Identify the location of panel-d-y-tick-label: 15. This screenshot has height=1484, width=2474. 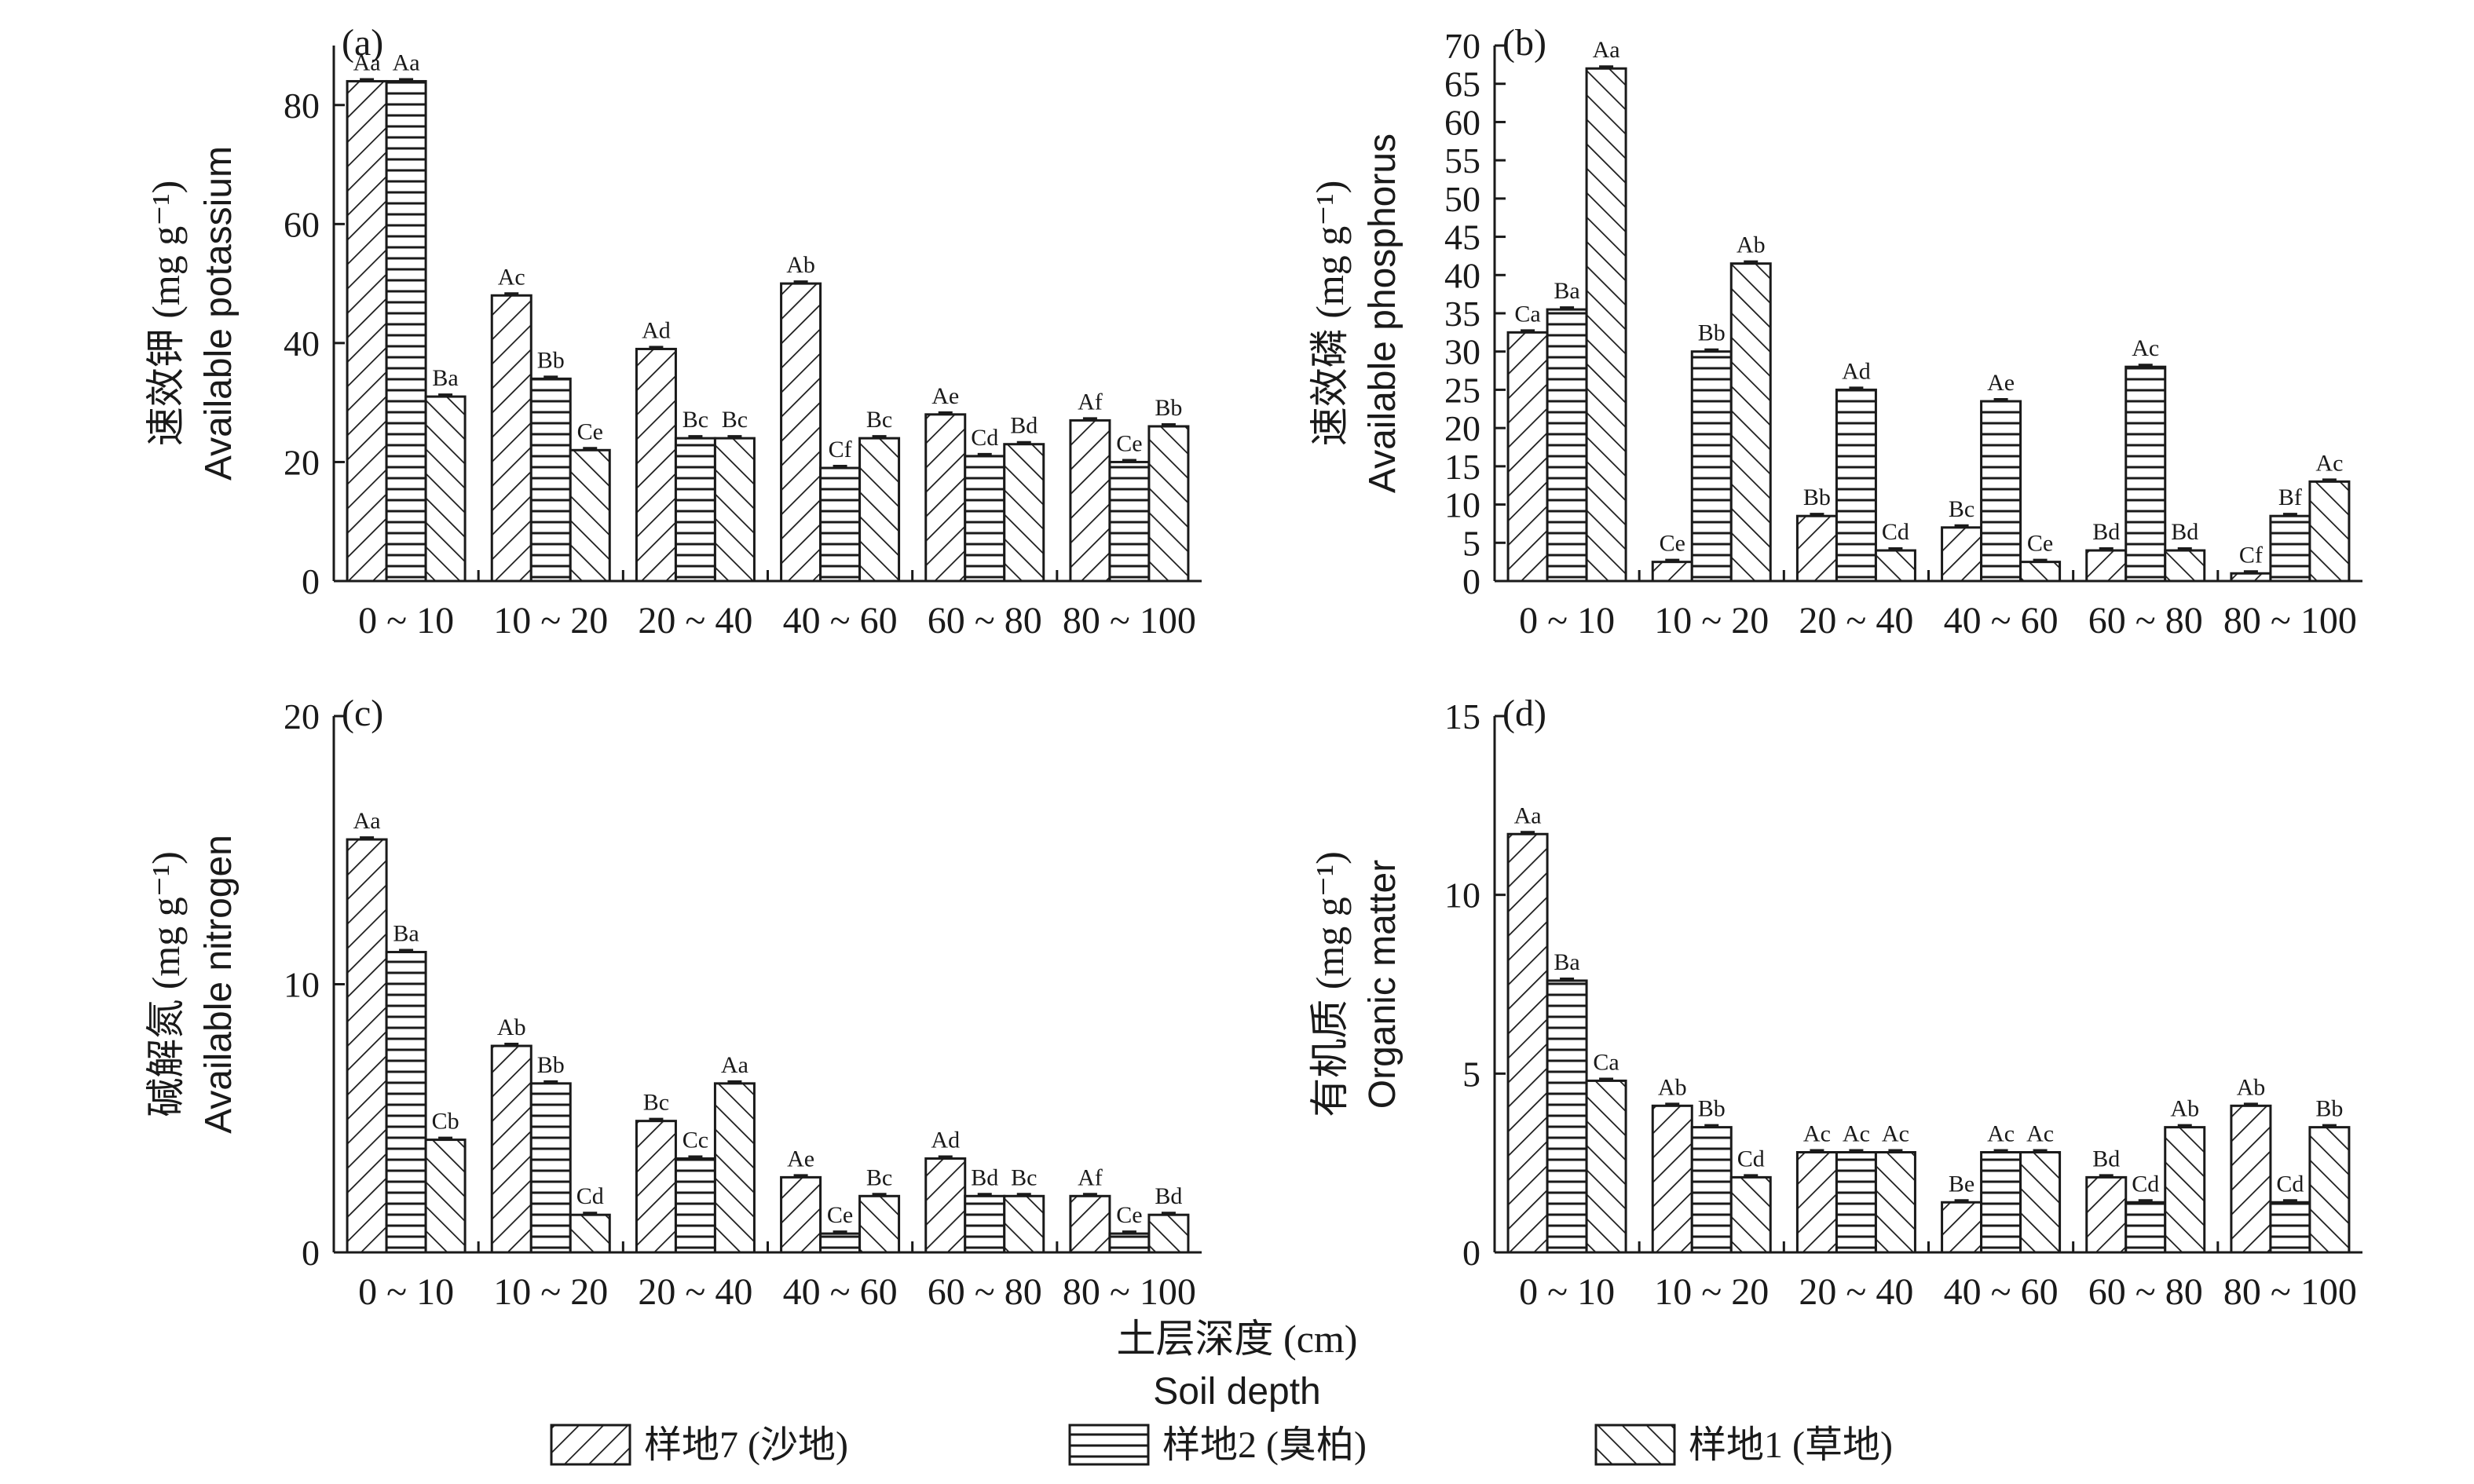
(1462, 716).